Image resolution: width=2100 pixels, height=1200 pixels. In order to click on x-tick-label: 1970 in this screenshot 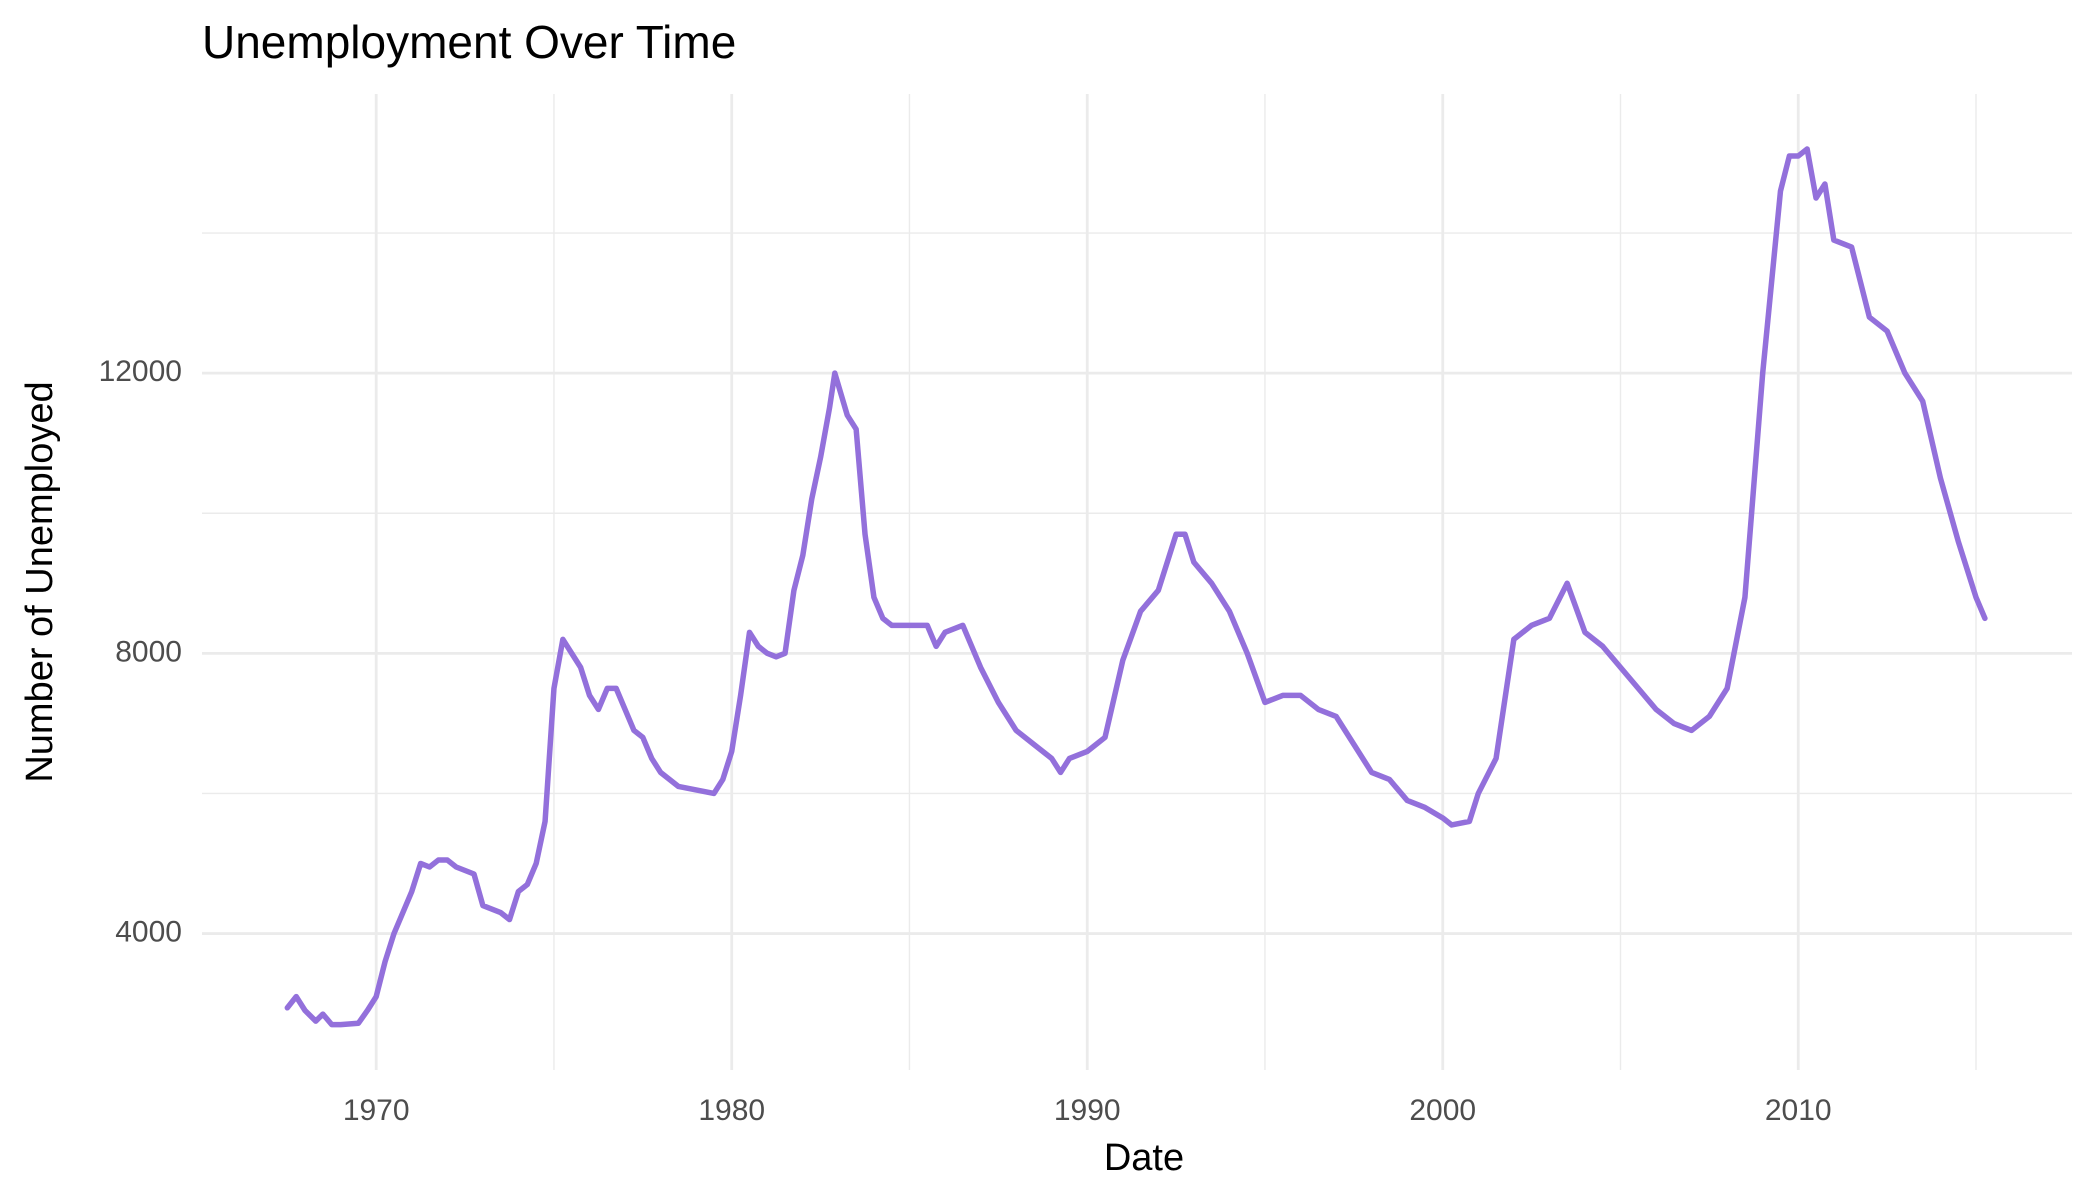, I will do `click(376, 1110)`.